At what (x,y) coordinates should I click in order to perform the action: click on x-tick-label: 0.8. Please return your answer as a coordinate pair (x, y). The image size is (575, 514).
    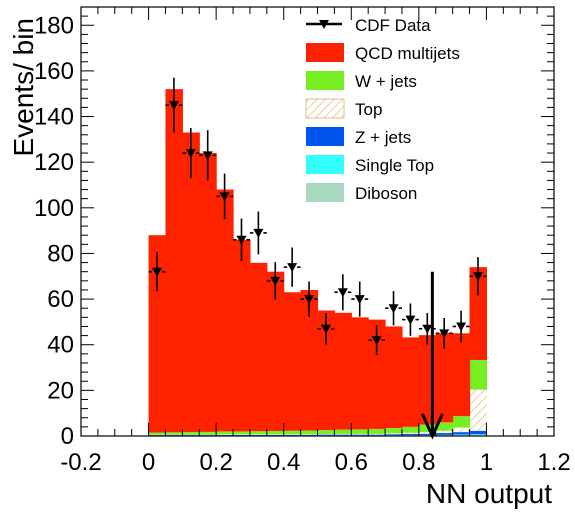
    Looking at the image, I should click on (418, 462).